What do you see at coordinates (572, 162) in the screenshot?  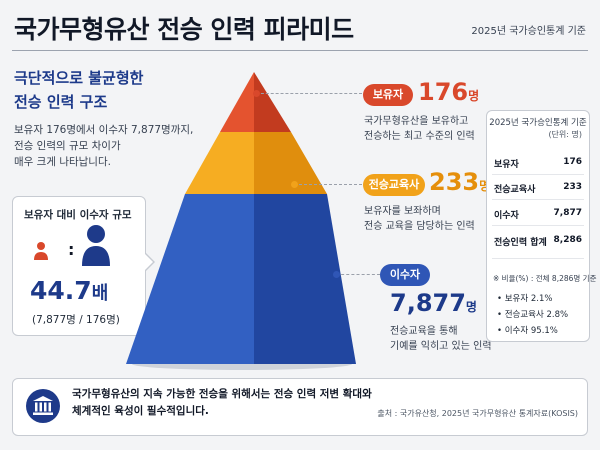 I see `stats-row-value: 176` at bounding box center [572, 162].